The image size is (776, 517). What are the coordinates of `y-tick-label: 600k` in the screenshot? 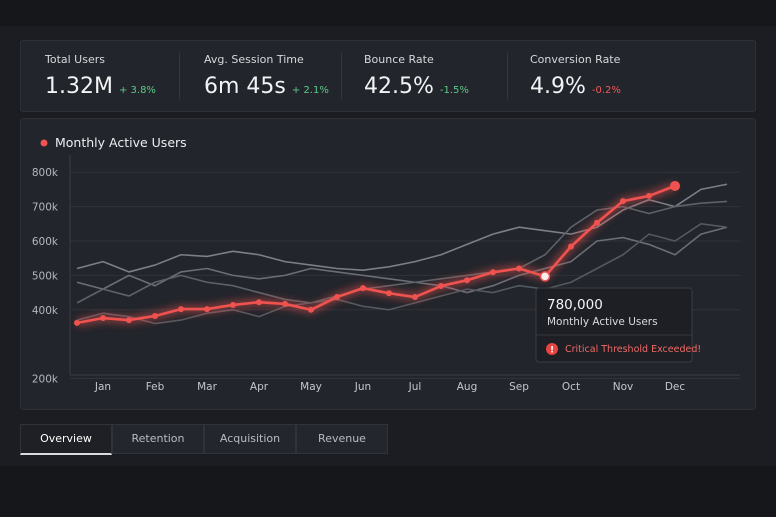 It's located at (45, 242).